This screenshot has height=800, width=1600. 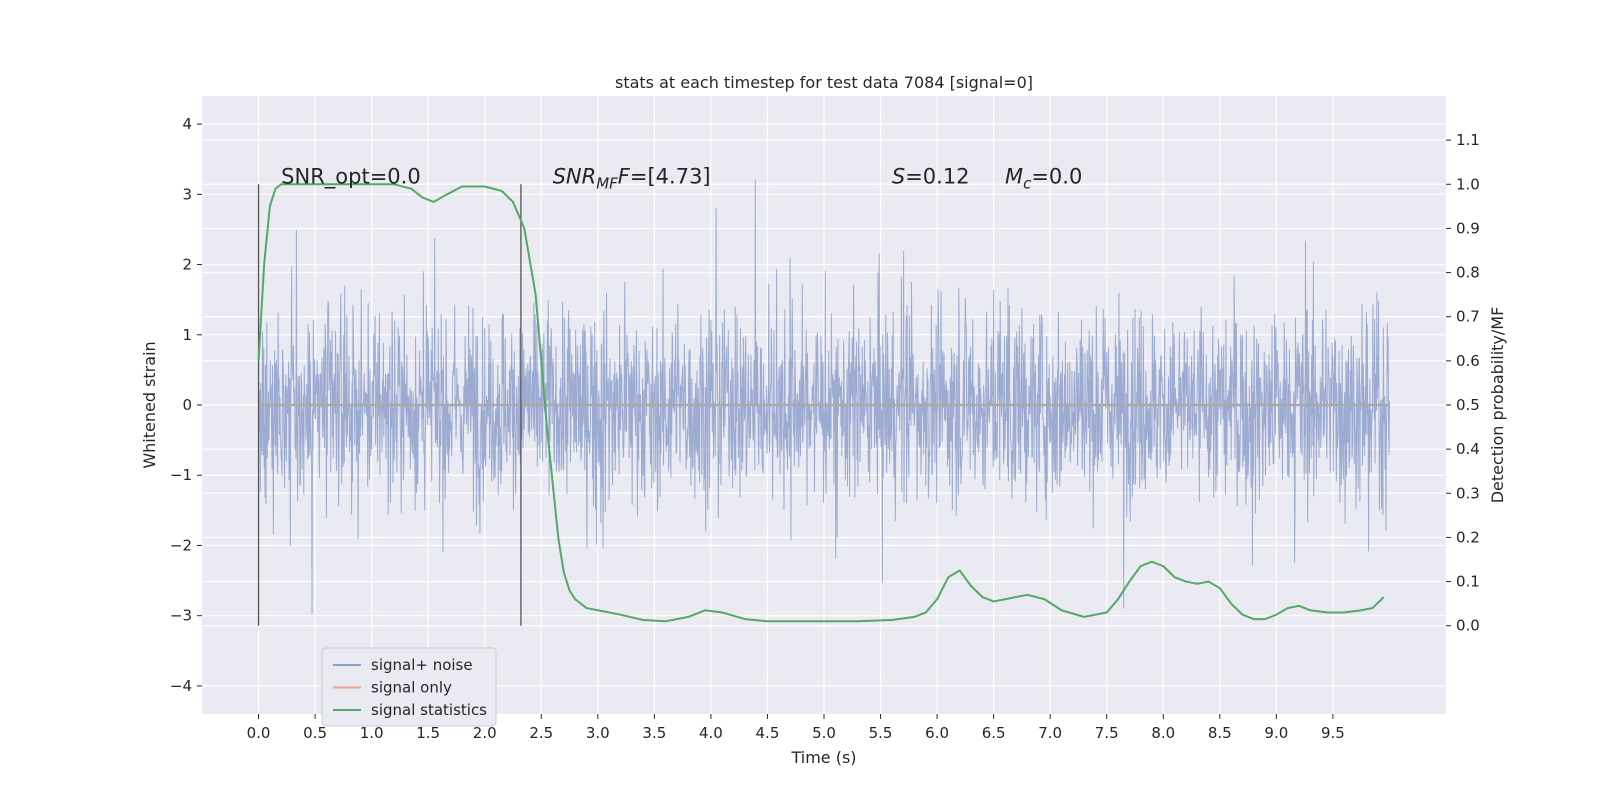 What do you see at coordinates (1276, 733) in the screenshot?
I see `x-tick-label: 9.0` at bounding box center [1276, 733].